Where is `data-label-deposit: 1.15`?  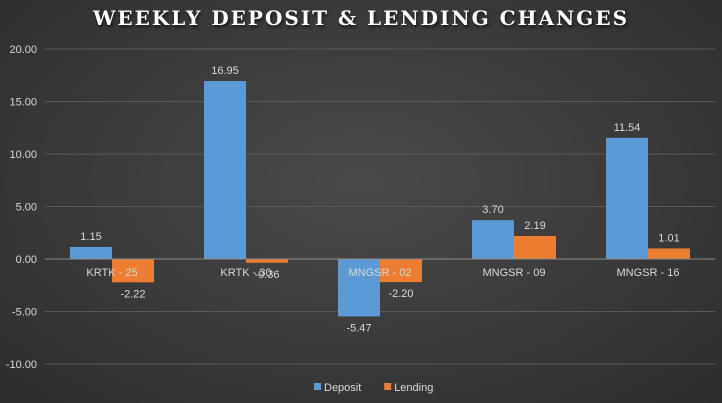
data-label-deposit: 1.15 is located at coordinates (90, 237).